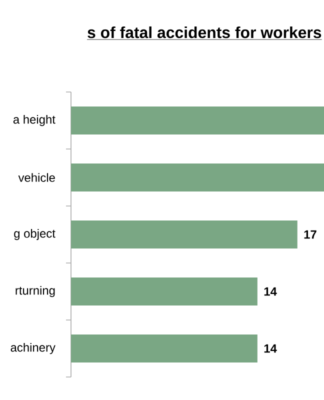  What do you see at coordinates (33, 348) in the screenshot?
I see `y-tick-label: achinery` at bounding box center [33, 348].